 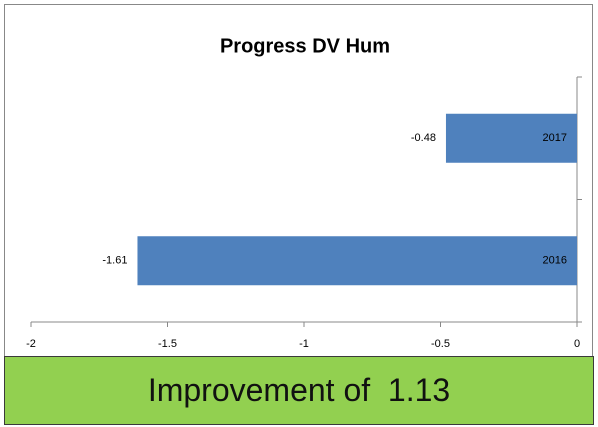 I want to click on category-label: 2016, so click(x=555, y=261).